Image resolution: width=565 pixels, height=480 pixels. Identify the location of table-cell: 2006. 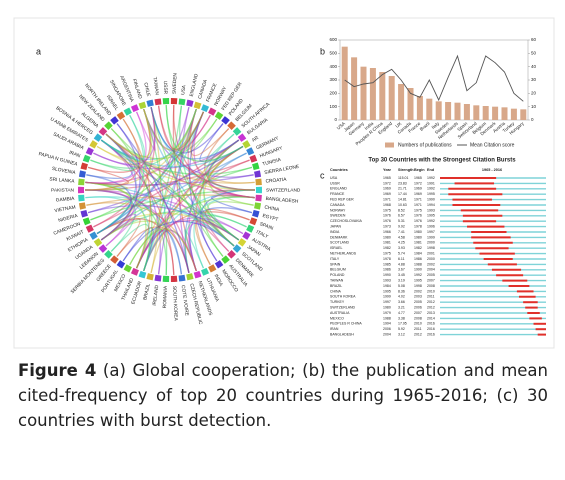
(387, 329).